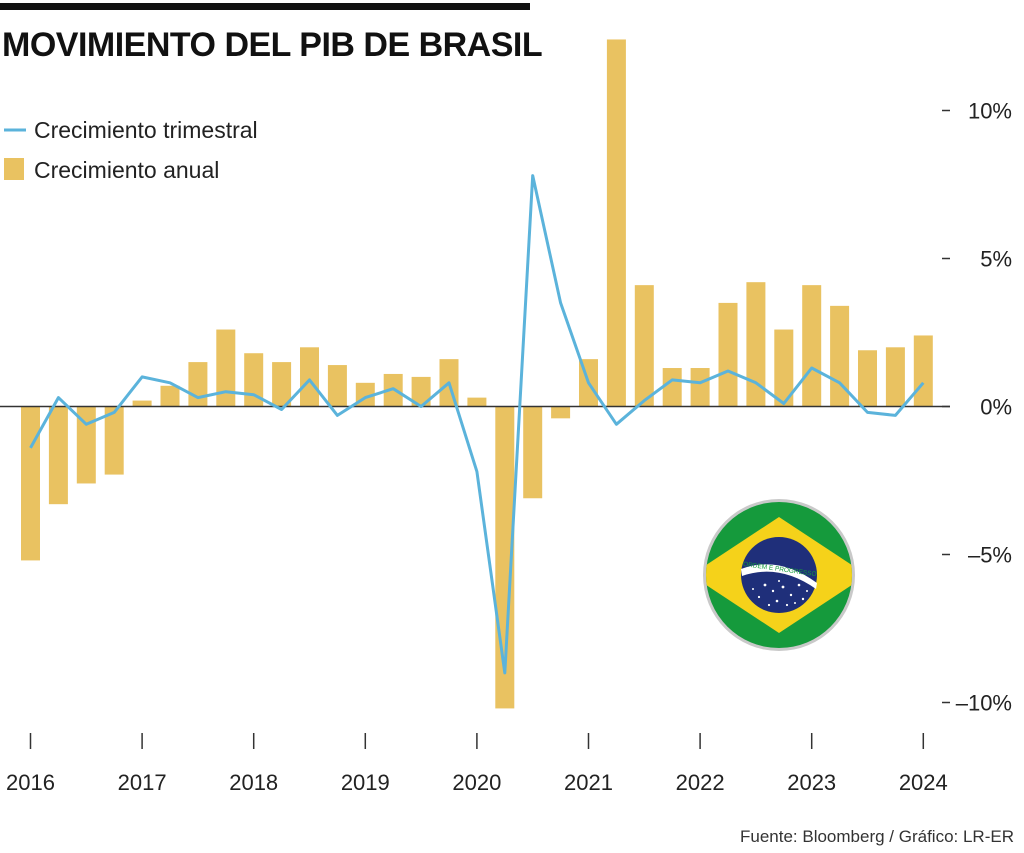 Image resolution: width=1024 pixels, height=853 pixels. Describe the element at coordinates (996, 259) in the screenshot. I see `y-tick-label: 5%` at that location.